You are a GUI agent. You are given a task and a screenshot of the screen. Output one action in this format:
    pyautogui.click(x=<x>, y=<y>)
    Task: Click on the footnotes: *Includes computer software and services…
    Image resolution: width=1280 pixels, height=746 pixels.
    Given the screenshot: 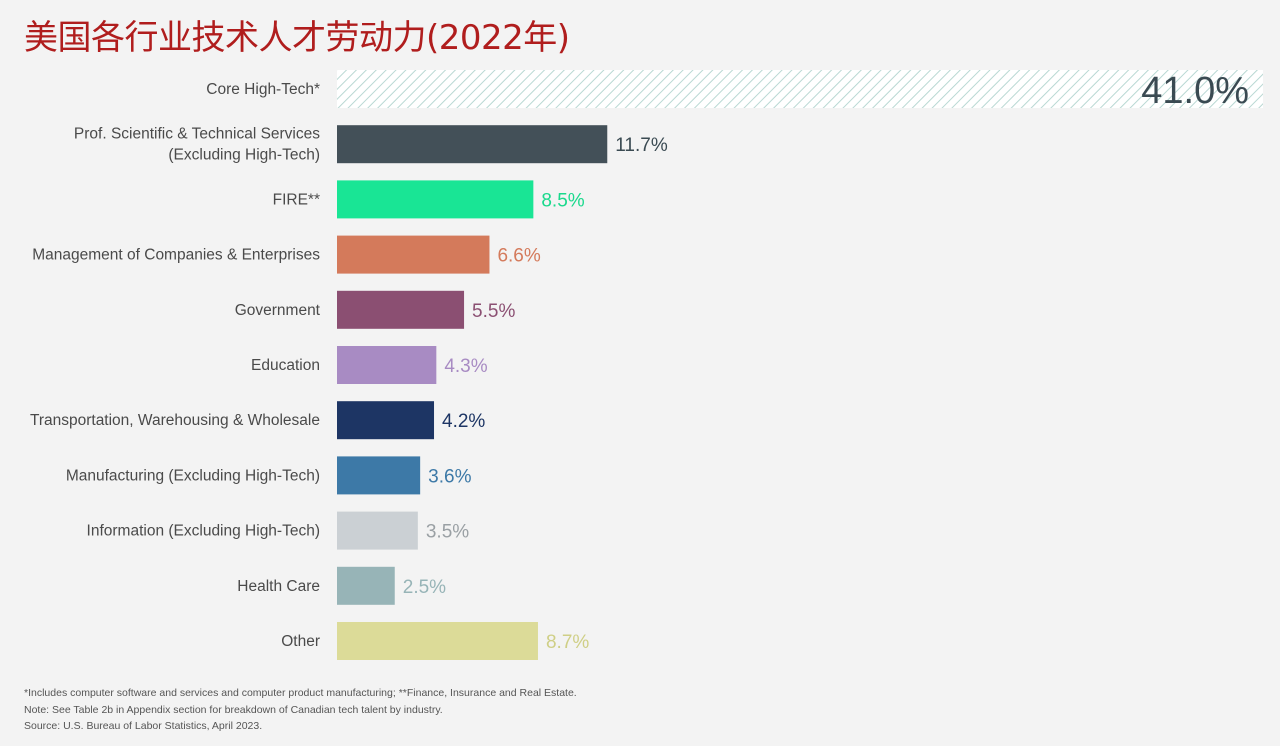 What is the action you would take?
    pyautogui.click(x=300, y=710)
    